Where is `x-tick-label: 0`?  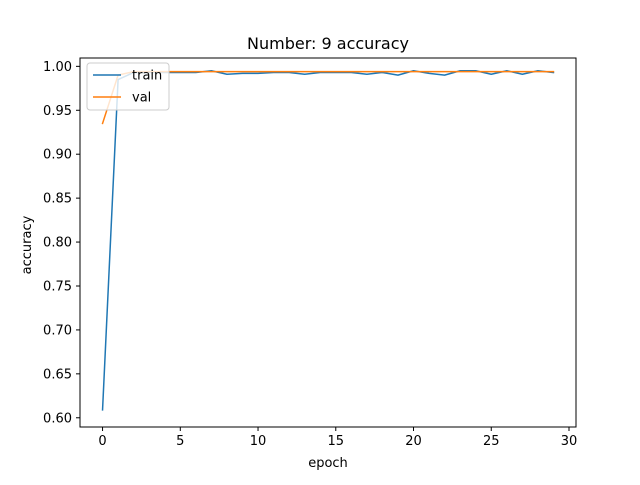 x-tick-label: 0 is located at coordinates (102, 441).